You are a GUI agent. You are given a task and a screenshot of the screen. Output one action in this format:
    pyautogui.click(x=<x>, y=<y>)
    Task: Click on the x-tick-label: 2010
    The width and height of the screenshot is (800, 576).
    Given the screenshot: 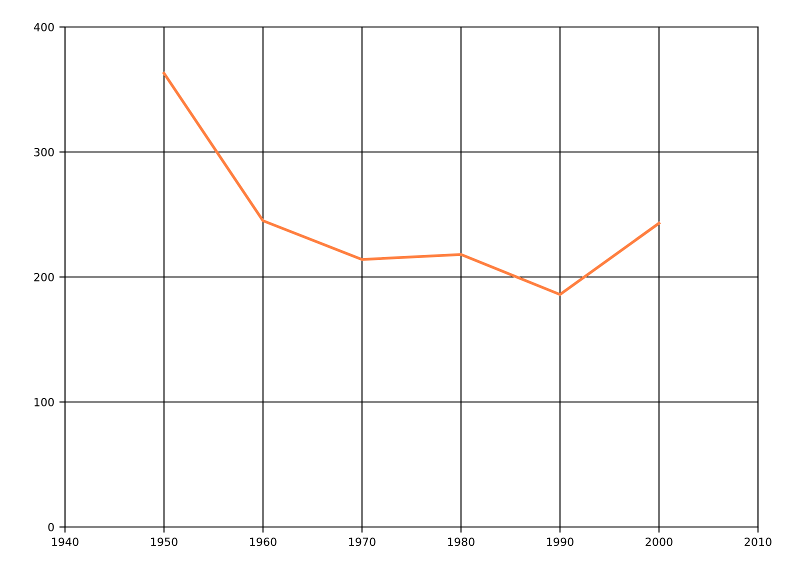 What is the action you would take?
    pyautogui.click(x=758, y=542)
    